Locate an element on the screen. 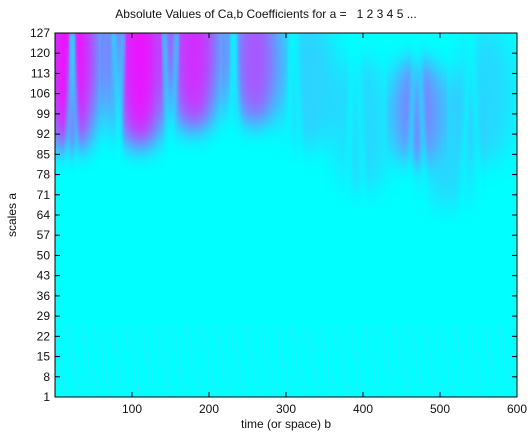 The height and width of the screenshot is (437, 532). x-tick-label: 400 is located at coordinates (363, 409).